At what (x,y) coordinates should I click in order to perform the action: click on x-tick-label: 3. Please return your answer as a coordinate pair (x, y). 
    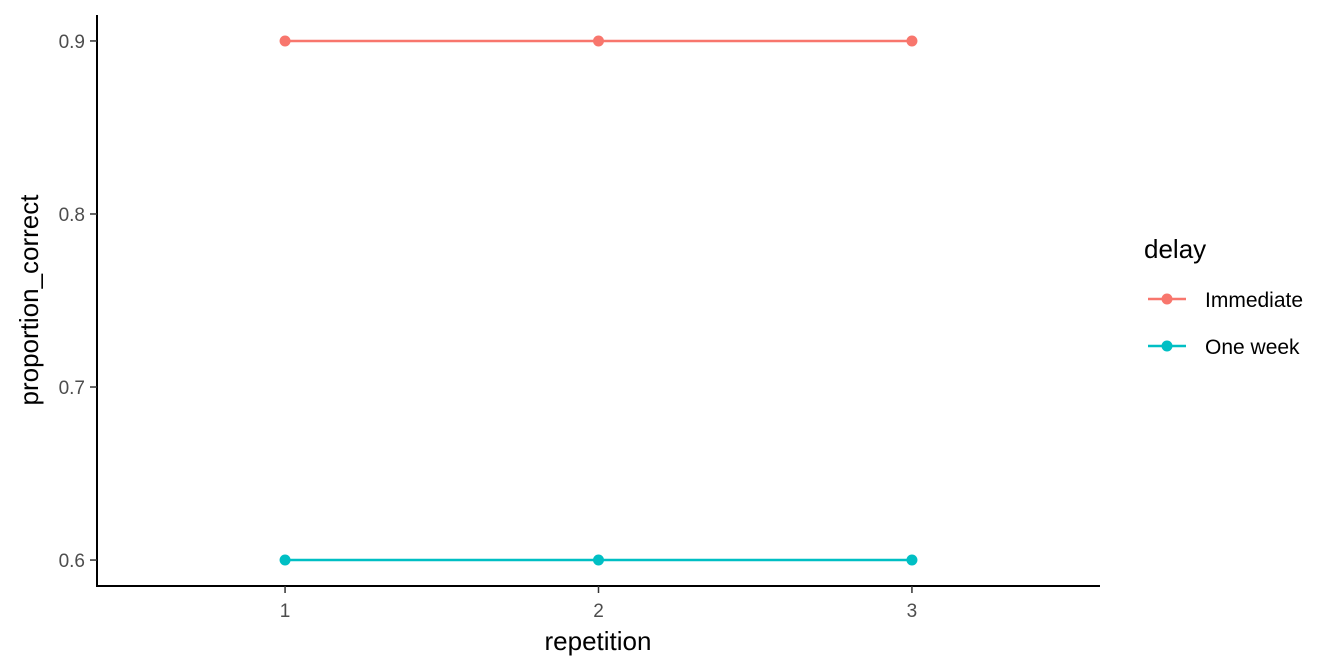
    Looking at the image, I should click on (912, 611).